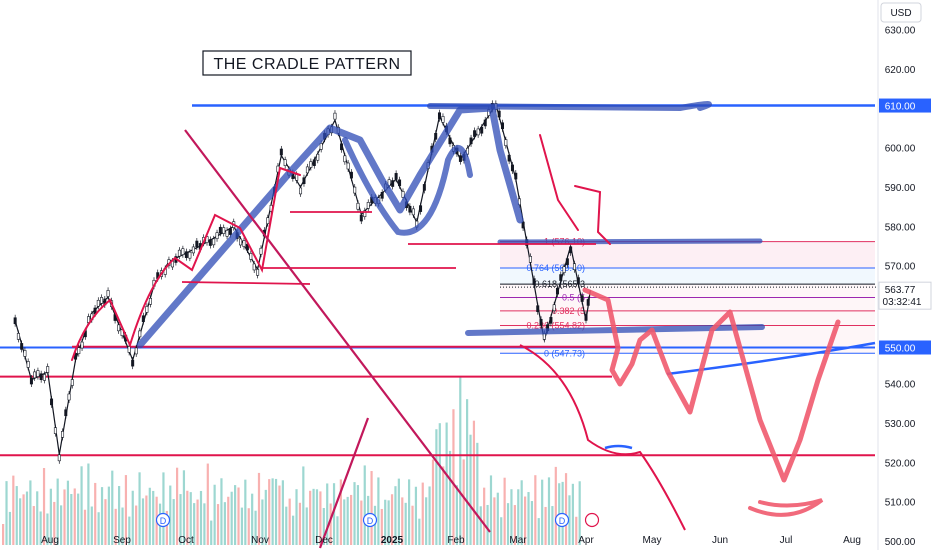 The image size is (932, 555). What do you see at coordinates (324, 540) in the screenshot?
I see `x-tick-label: Dec` at bounding box center [324, 540].